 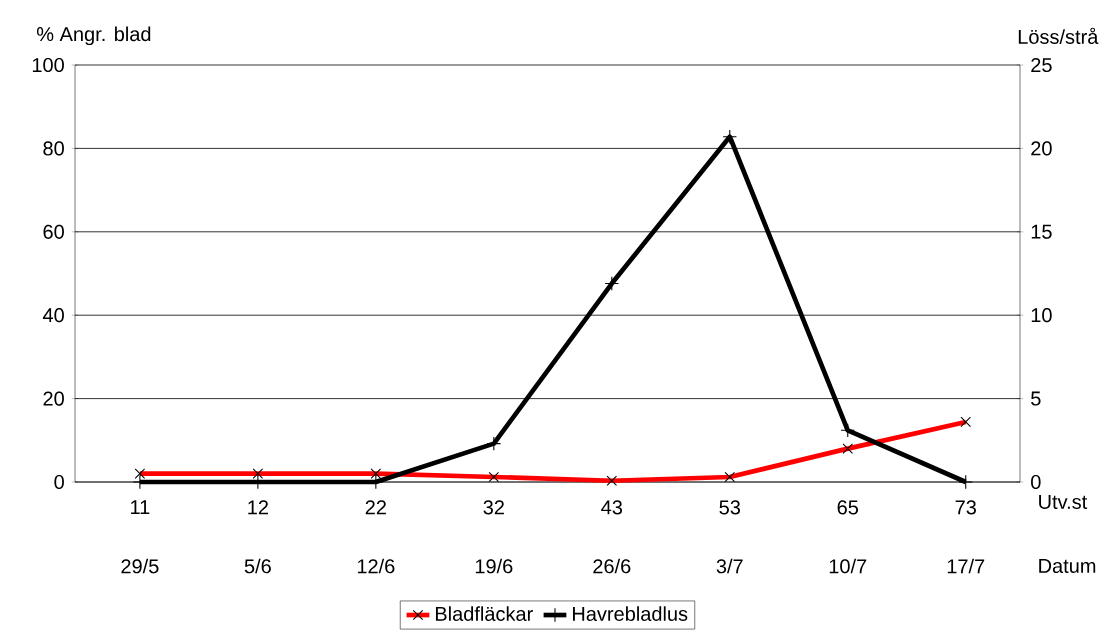 What do you see at coordinates (1036, 398) in the screenshot?
I see `y2-tick-label: 5` at bounding box center [1036, 398].